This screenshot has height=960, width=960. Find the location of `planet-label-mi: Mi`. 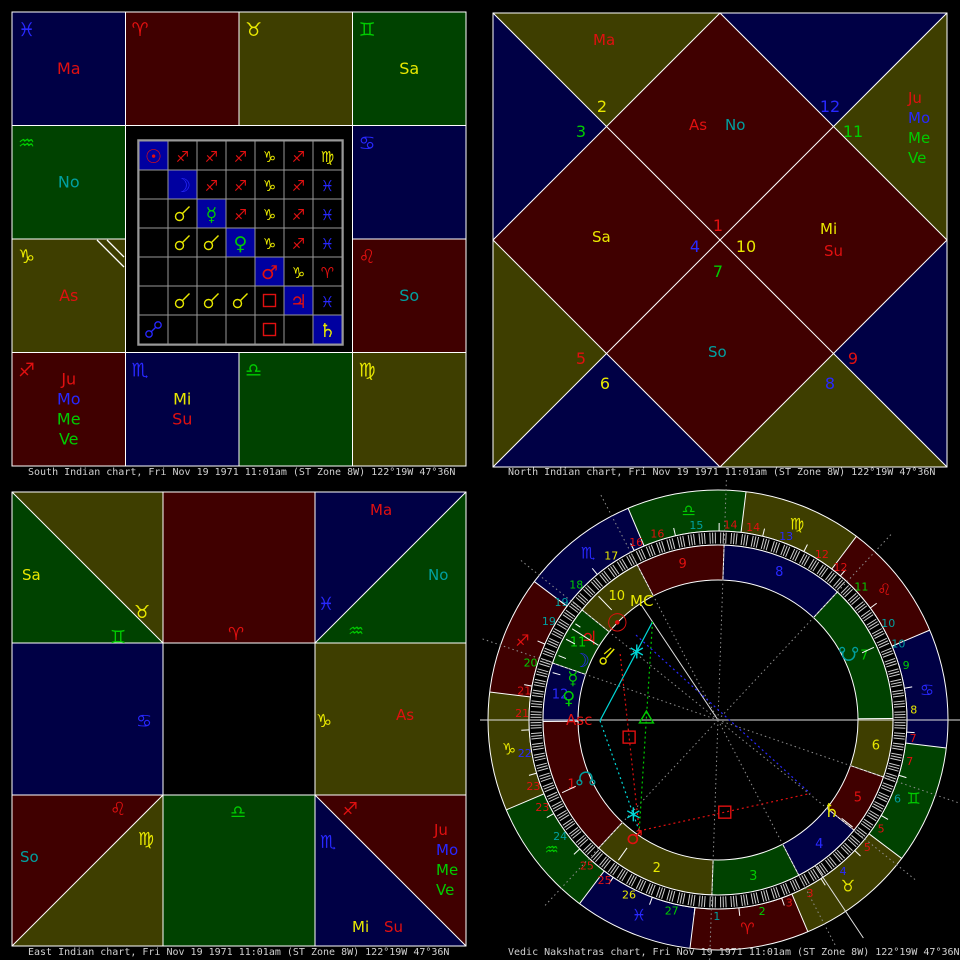

planet-label-mi: Mi is located at coordinates (828, 229).